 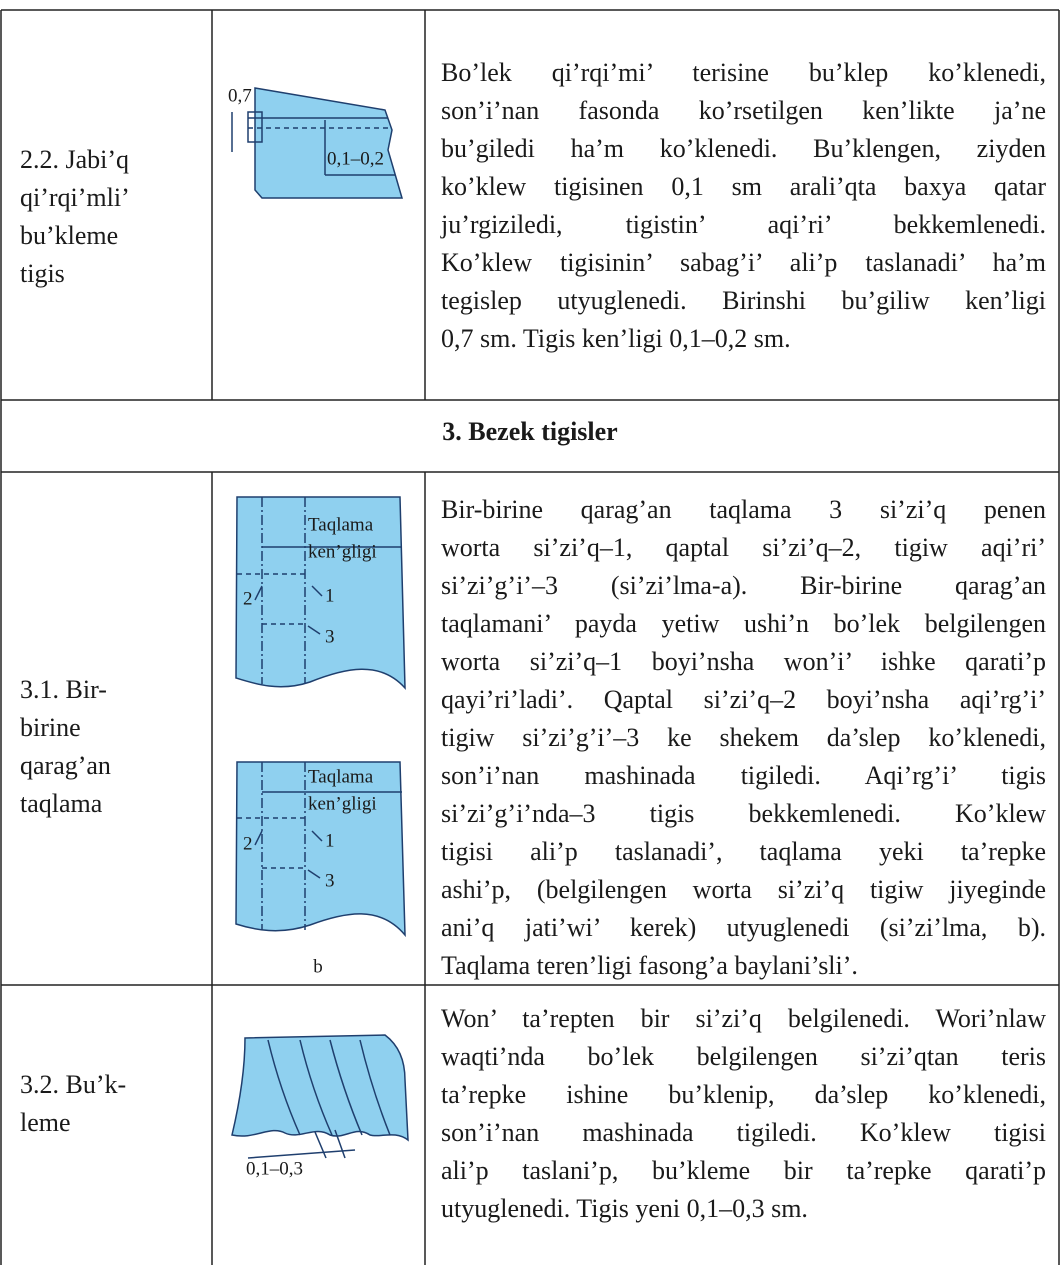 I want to click on row-name: birine, so click(x=50, y=727).